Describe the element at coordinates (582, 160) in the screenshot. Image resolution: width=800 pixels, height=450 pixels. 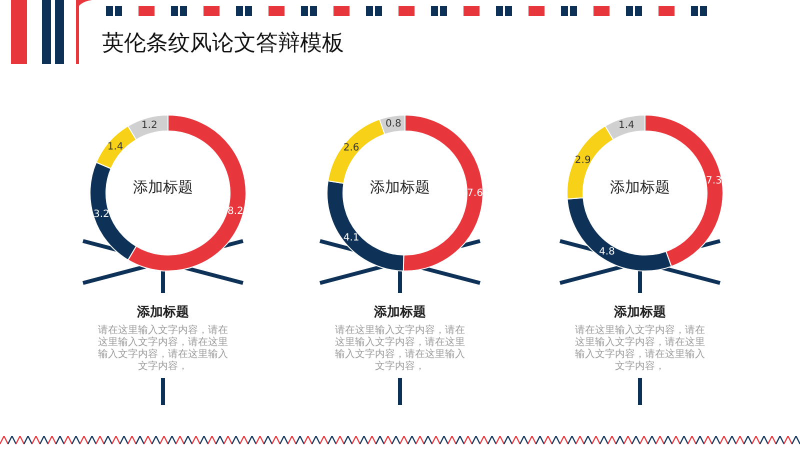
I see `data-label: 2.9` at that location.